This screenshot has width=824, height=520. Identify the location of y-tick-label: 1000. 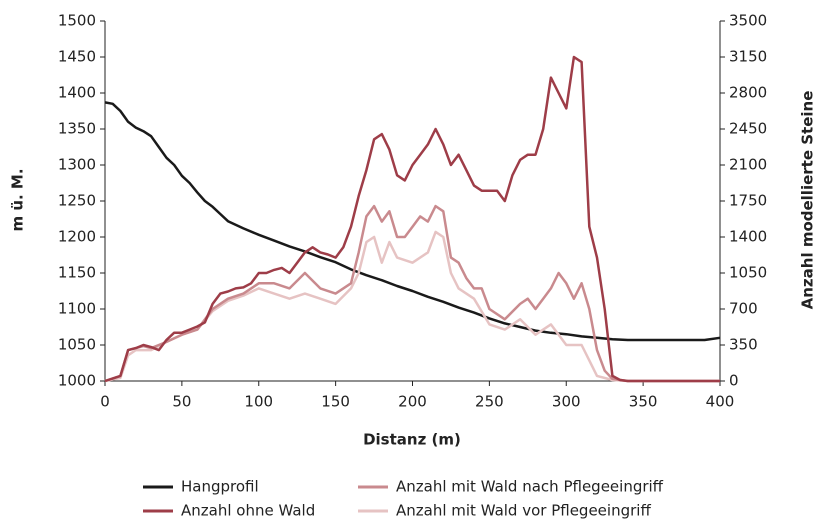
(77, 381).